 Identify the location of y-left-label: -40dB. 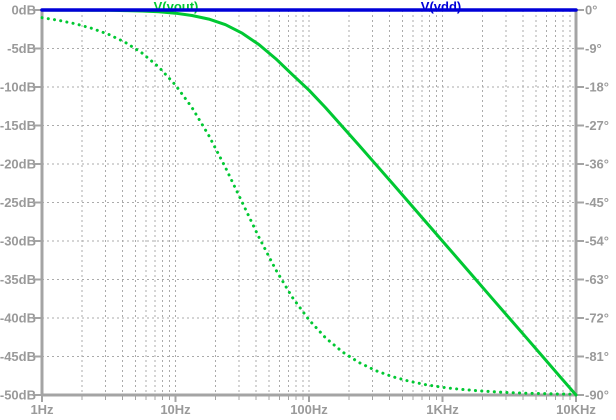
(18, 318).